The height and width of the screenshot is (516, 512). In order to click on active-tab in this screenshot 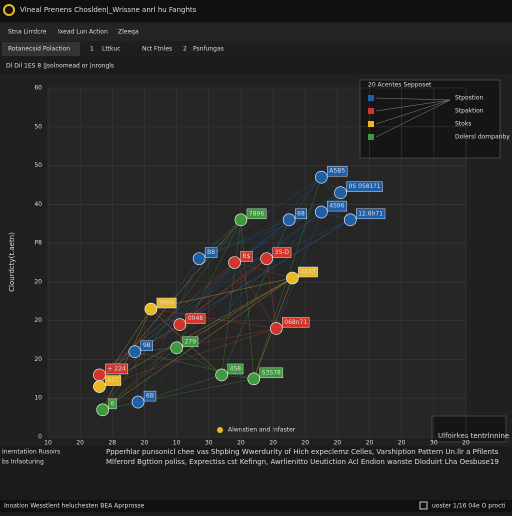, I will do `click(41, 49)`.